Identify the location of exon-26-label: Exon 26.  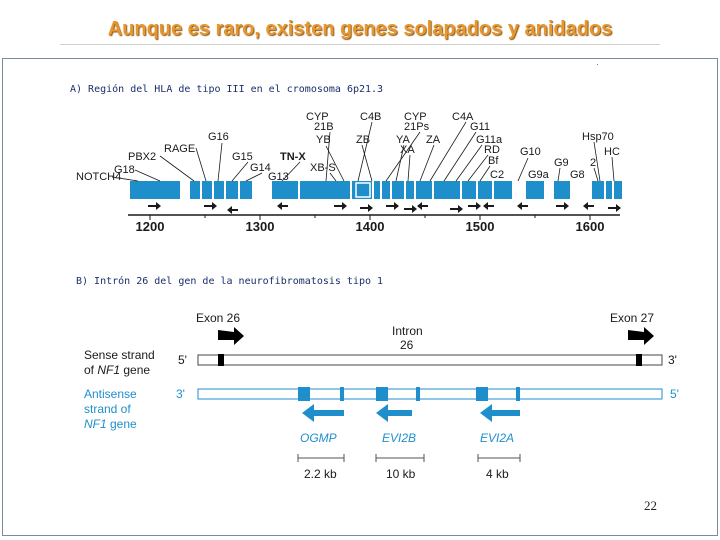
(218, 318).